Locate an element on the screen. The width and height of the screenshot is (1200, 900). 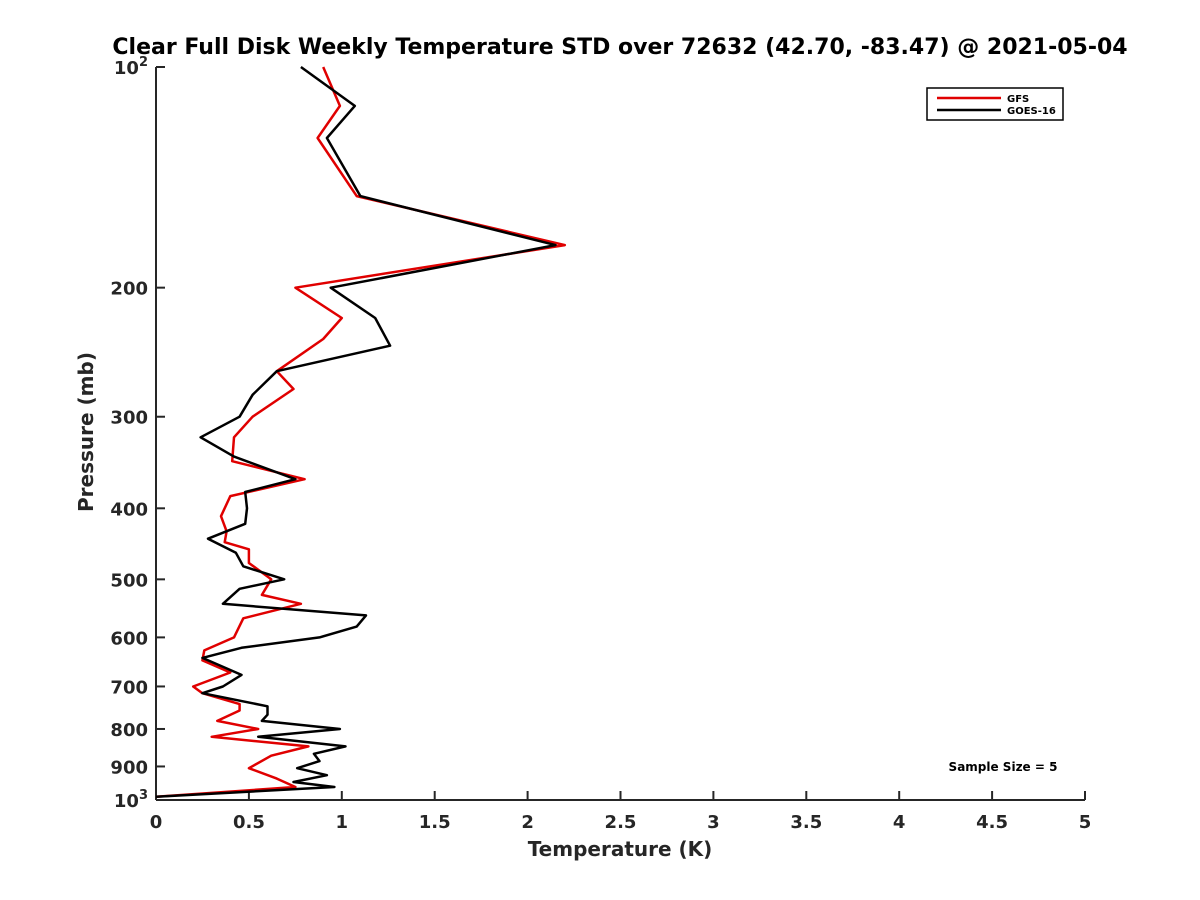
y-tick-label: 500 is located at coordinates (129, 580).